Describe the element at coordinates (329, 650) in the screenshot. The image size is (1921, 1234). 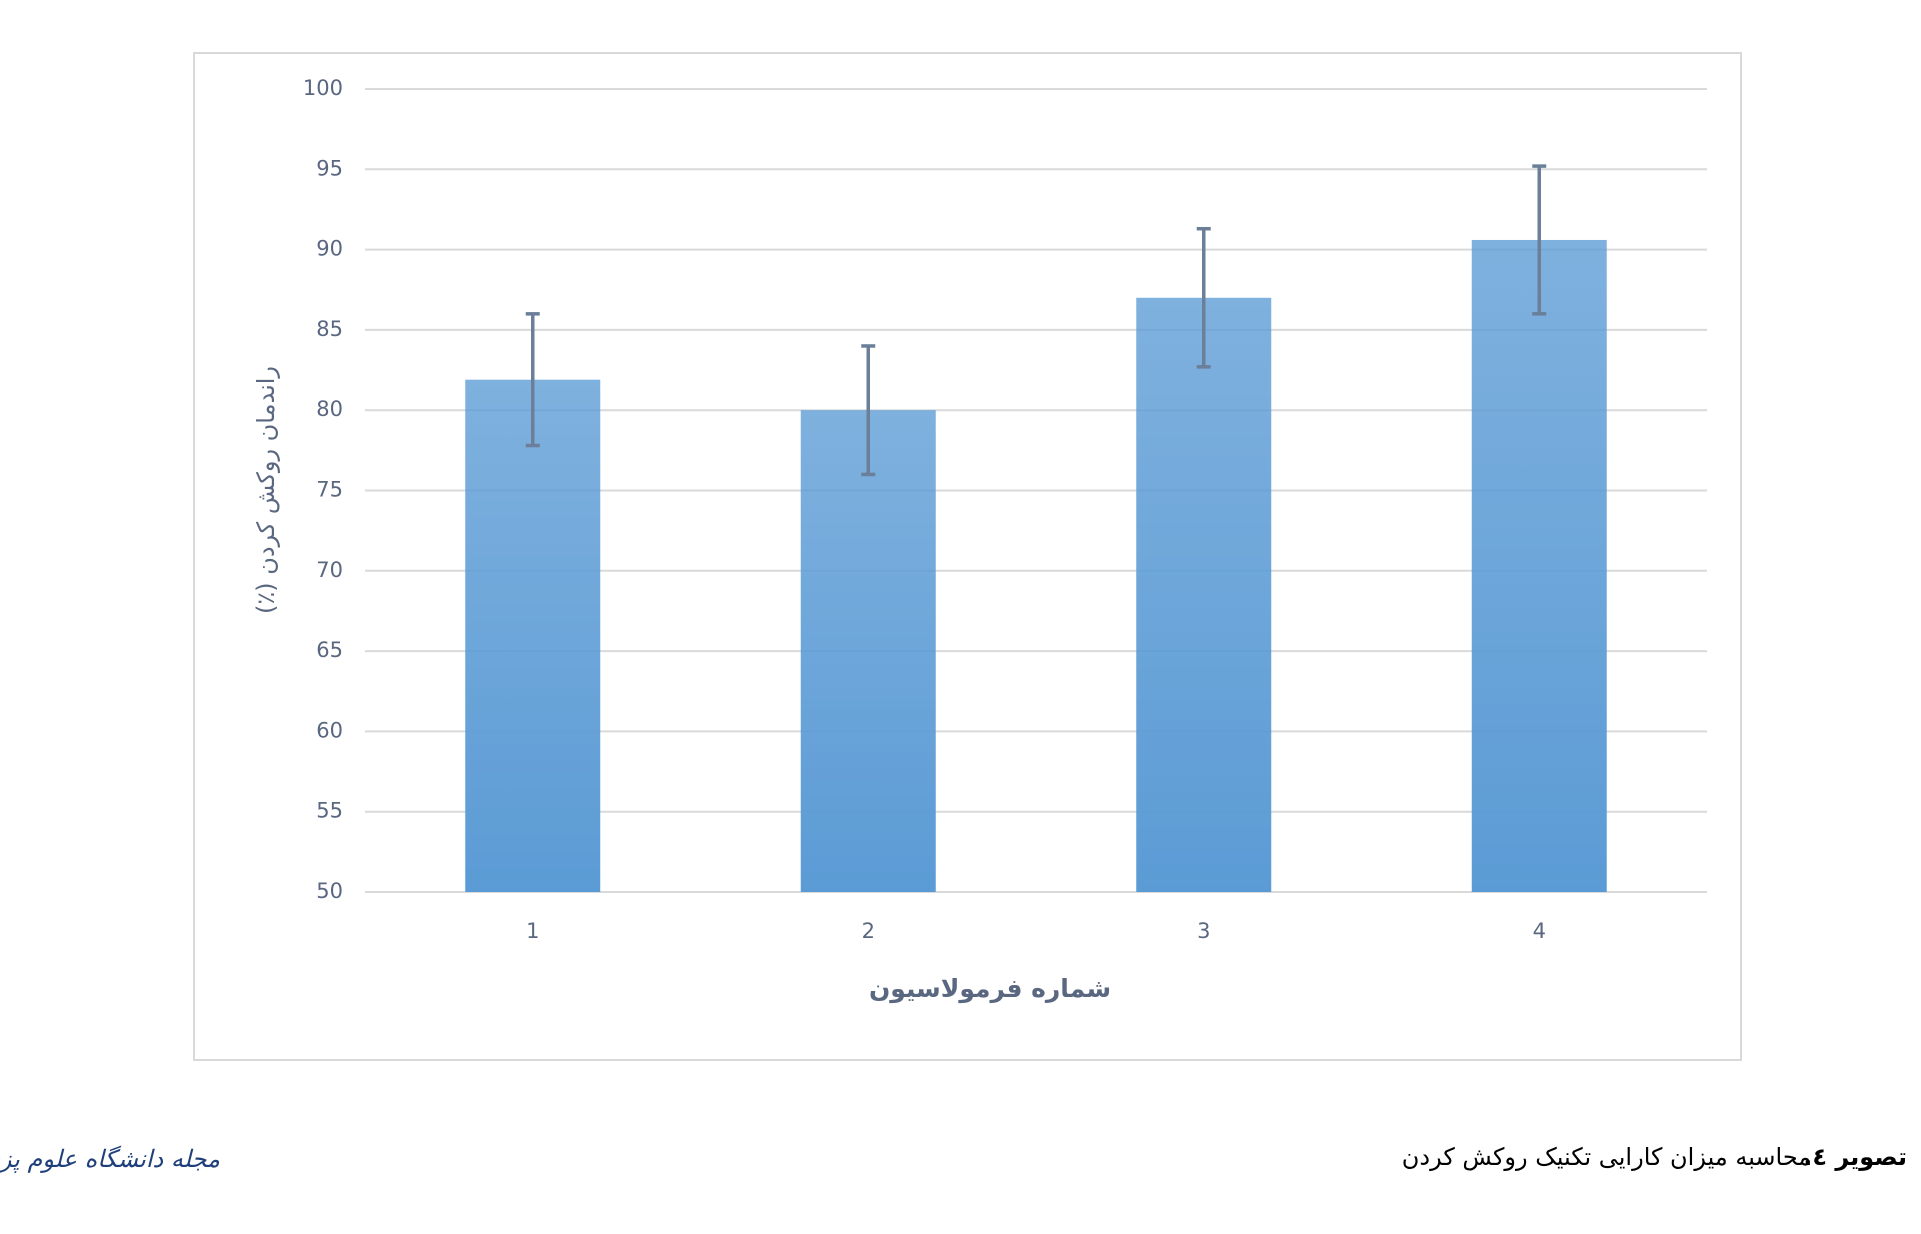
I see `y-tick-label: 65` at that location.